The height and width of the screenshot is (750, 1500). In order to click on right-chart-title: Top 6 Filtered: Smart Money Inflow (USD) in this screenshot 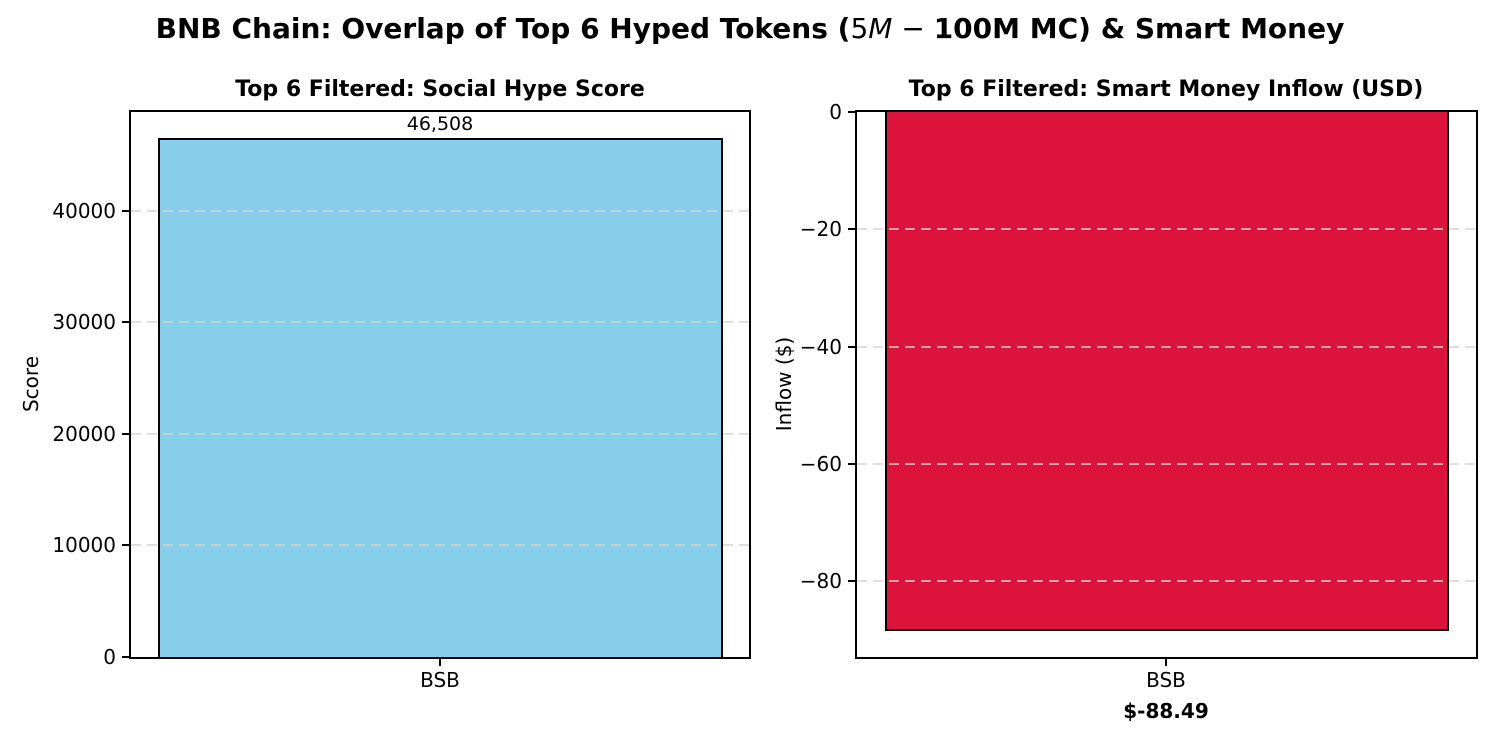, I will do `click(1166, 89)`.